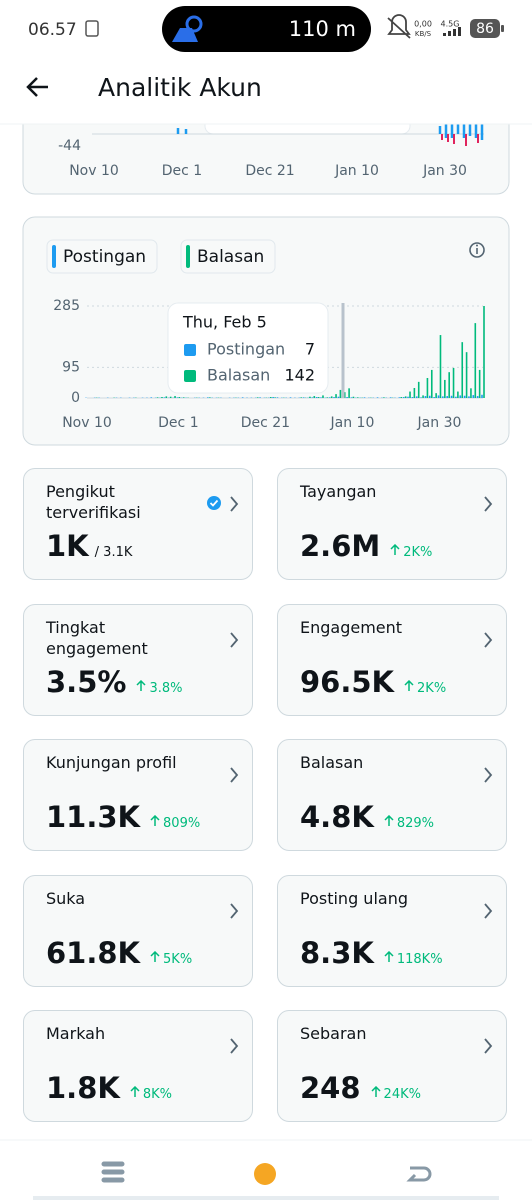 The height and width of the screenshot is (1200, 532). I want to click on metric-value: 61.8K 5K%, so click(119, 953).